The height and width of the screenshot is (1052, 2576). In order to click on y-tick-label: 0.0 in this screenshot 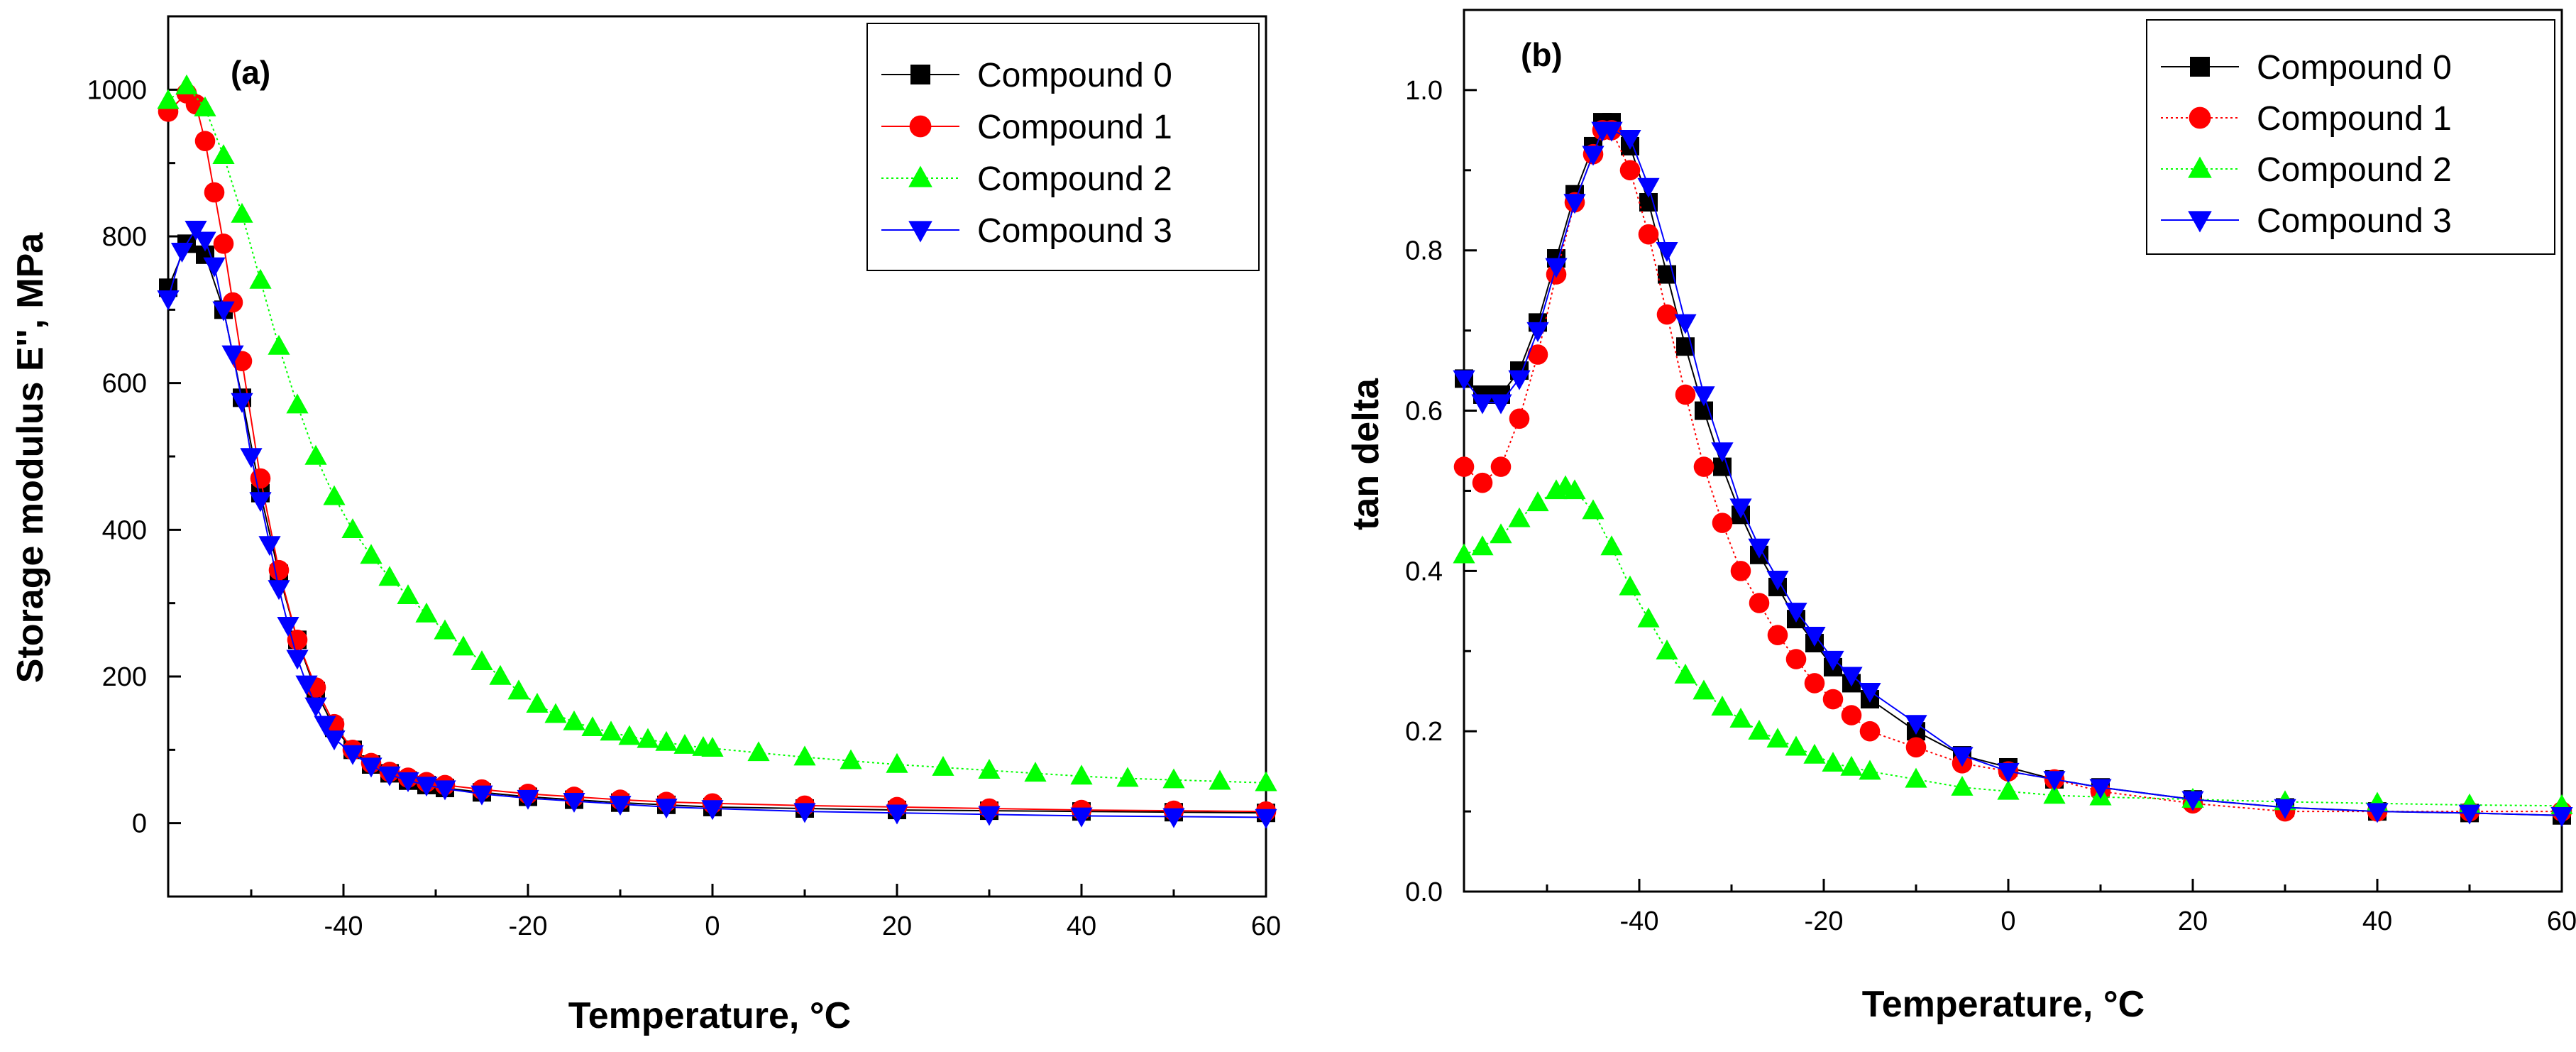, I will do `click(1424, 892)`.